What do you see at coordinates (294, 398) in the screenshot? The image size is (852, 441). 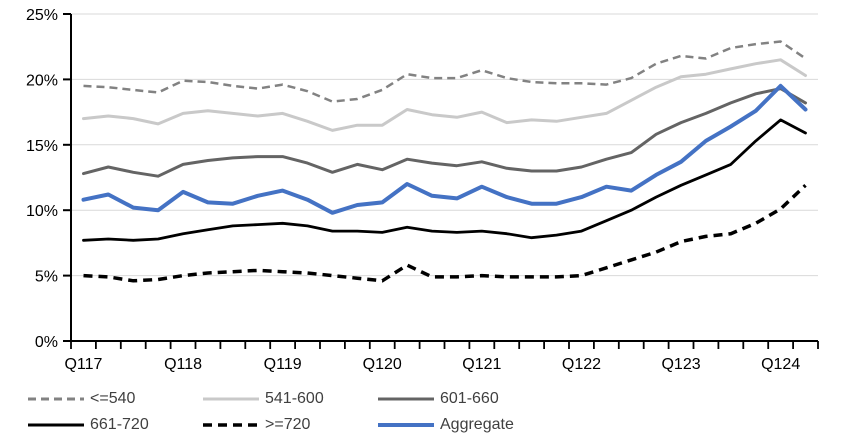 I see `legend-label-541-600: 541-600` at bounding box center [294, 398].